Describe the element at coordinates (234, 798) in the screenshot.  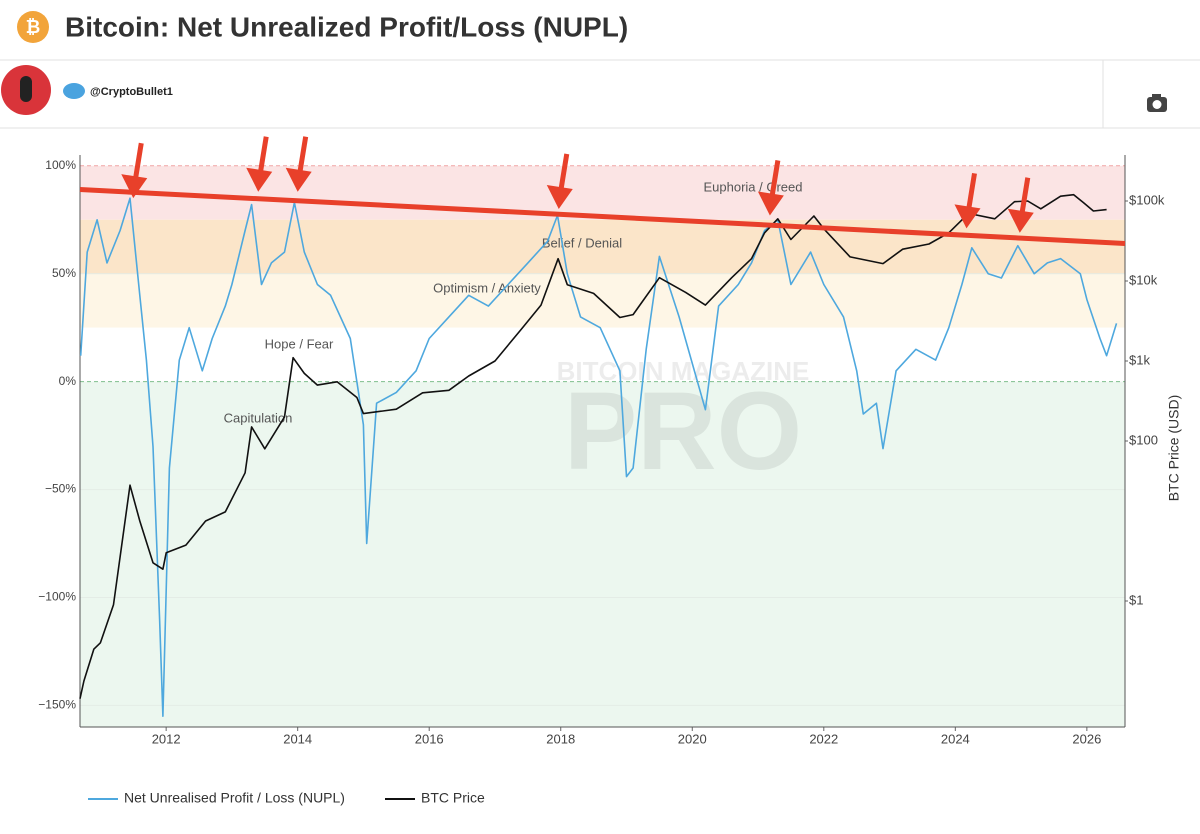
I see `legend-label: Net Unrealised Profit / Loss (NUPL)` at that location.